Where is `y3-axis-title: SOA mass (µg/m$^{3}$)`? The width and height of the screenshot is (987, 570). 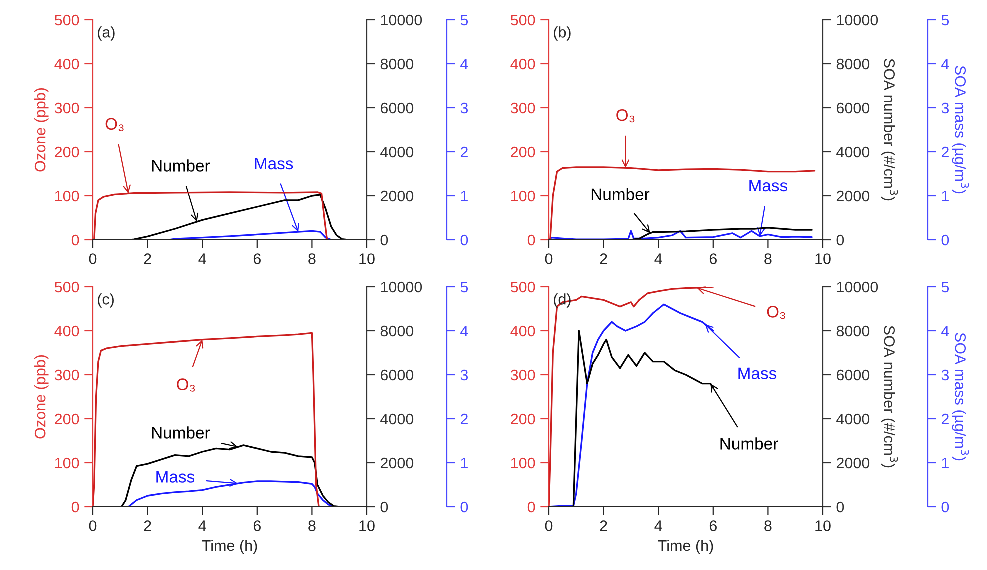 y3-axis-title: SOA mass (µg/m$^{3}$) is located at coordinates (961, 130).